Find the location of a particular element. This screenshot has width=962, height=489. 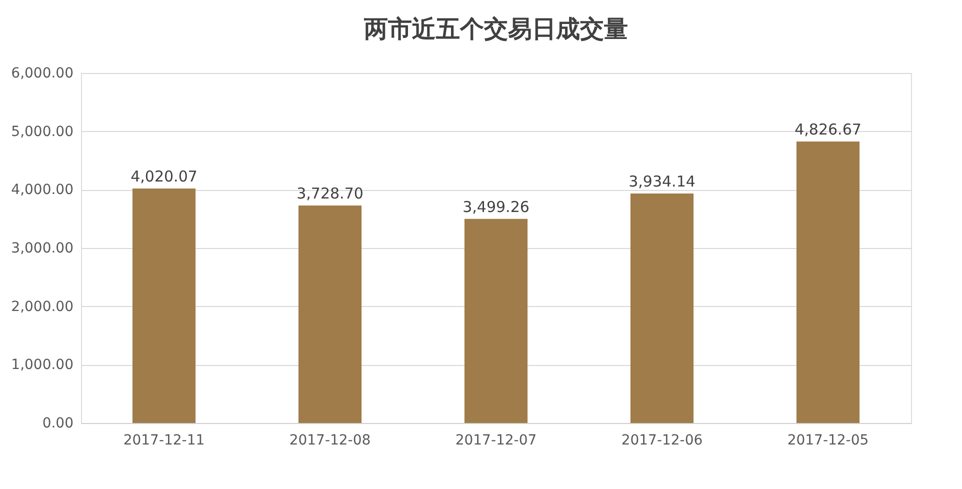

x-tick-label: 2017-12-05 is located at coordinates (828, 440).